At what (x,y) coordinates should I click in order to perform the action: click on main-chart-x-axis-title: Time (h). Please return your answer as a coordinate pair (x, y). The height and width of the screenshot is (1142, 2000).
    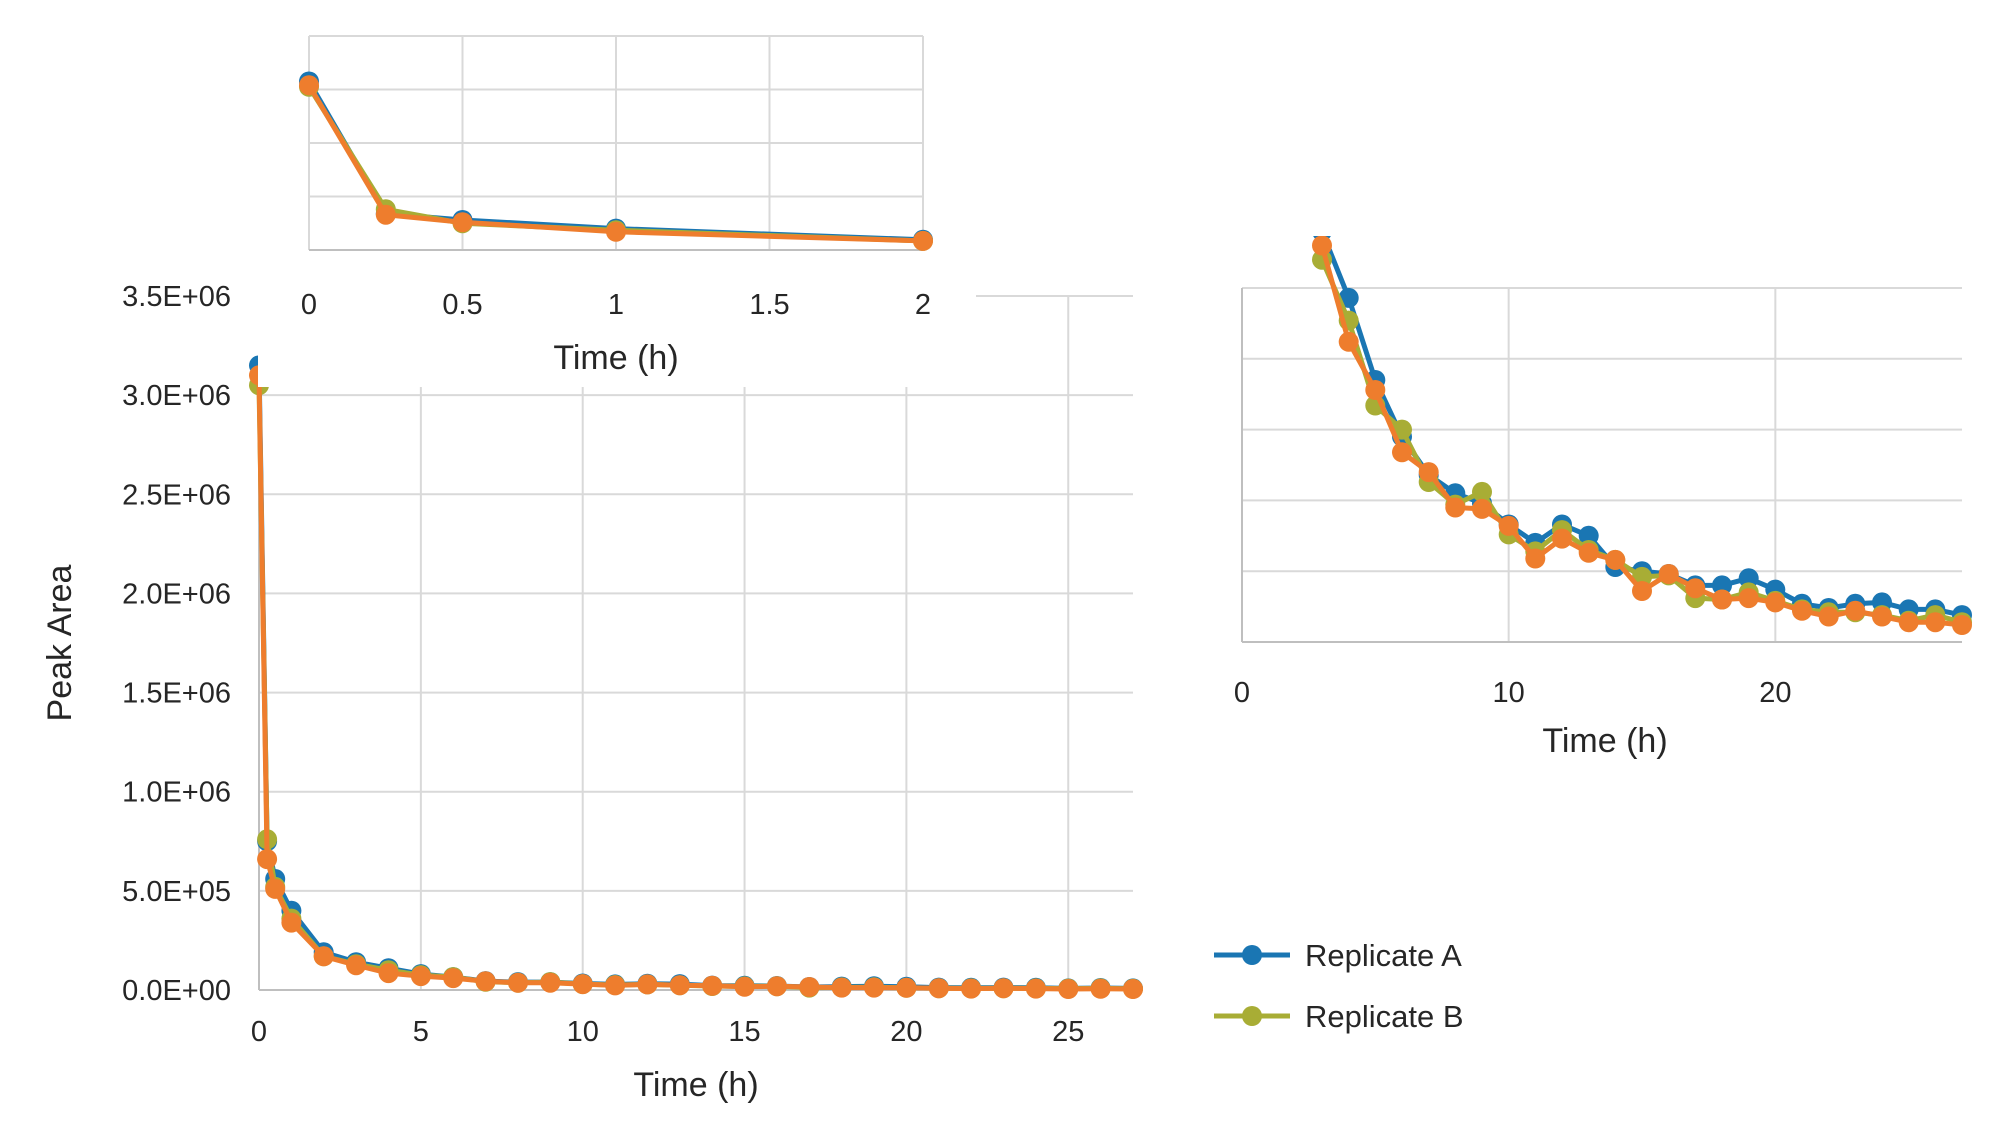
    Looking at the image, I should click on (695, 1085).